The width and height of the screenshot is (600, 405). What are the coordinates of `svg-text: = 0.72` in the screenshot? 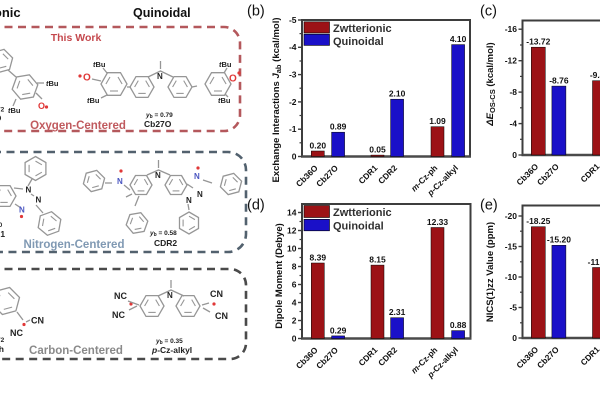 It's located at (2, 340).